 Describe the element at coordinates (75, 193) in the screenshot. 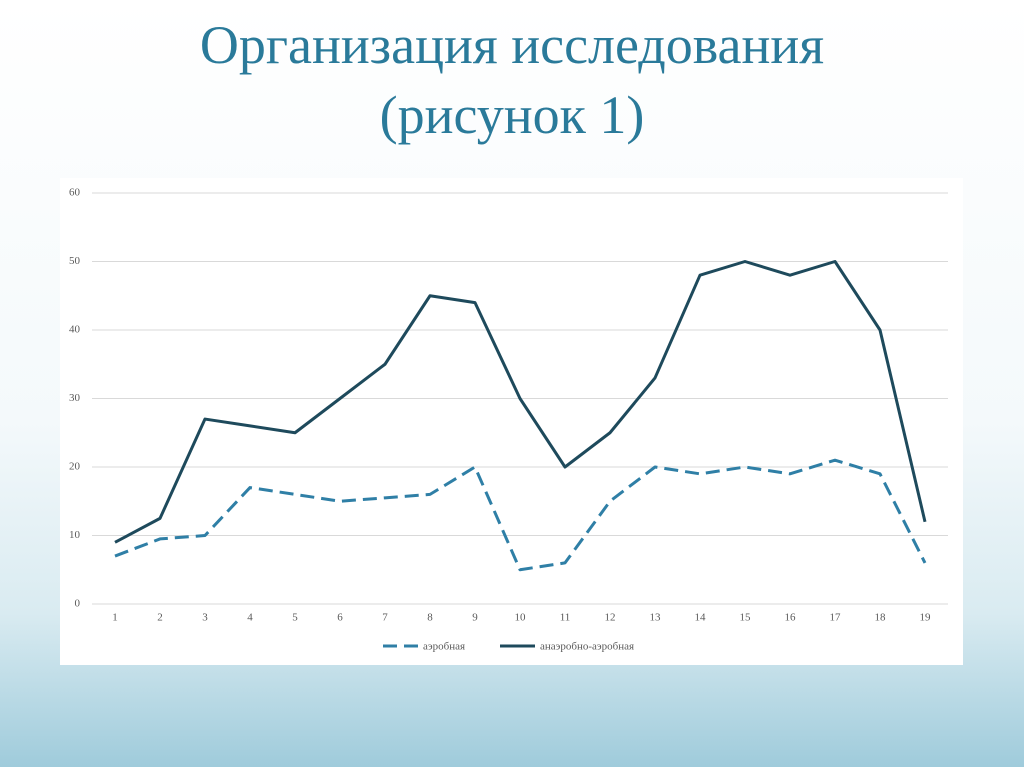

I see `y-tick-label: 60` at that location.